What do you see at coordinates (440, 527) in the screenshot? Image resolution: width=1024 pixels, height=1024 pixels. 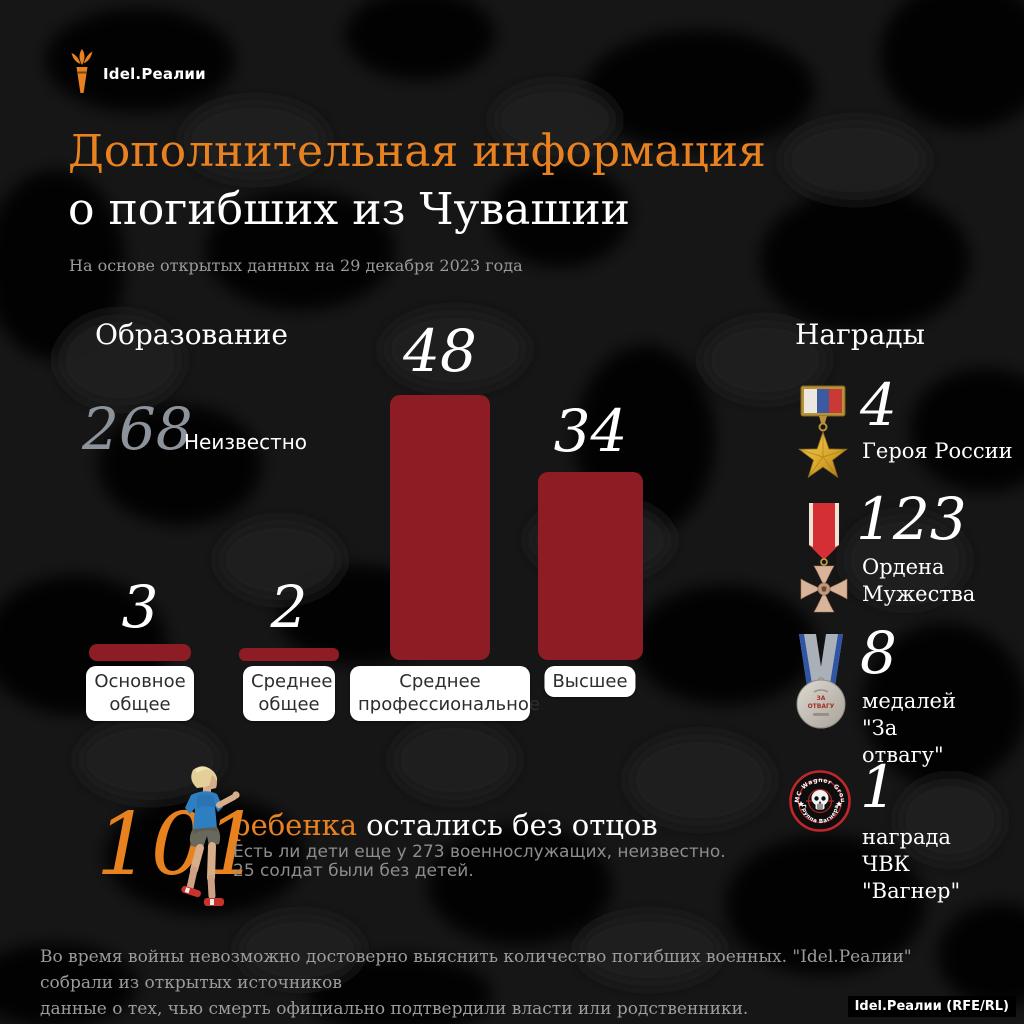 I see `bar-srednee-professionalnoe` at bounding box center [440, 527].